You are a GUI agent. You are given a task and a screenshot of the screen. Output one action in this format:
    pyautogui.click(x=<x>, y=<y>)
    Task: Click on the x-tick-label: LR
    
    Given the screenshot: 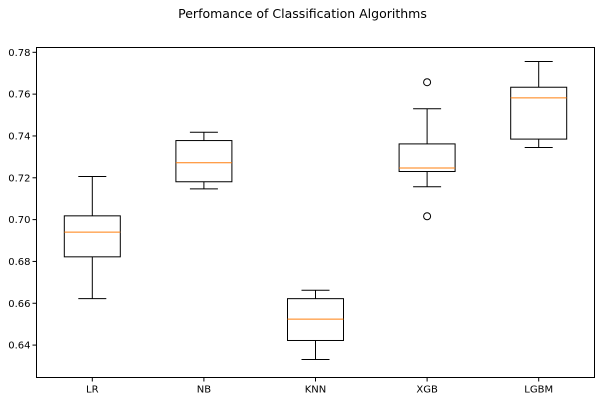 What is the action you would take?
    pyautogui.click(x=92, y=390)
    